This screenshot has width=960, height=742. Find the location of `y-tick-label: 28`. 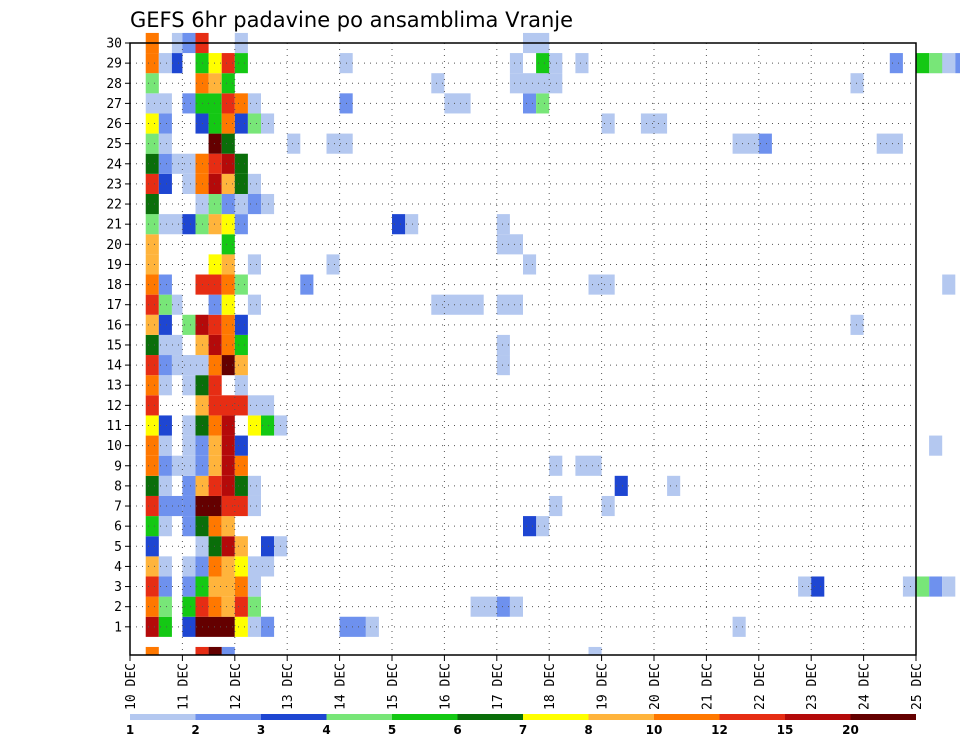

y-tick-label: 28 is located at coordinates (114, 84).